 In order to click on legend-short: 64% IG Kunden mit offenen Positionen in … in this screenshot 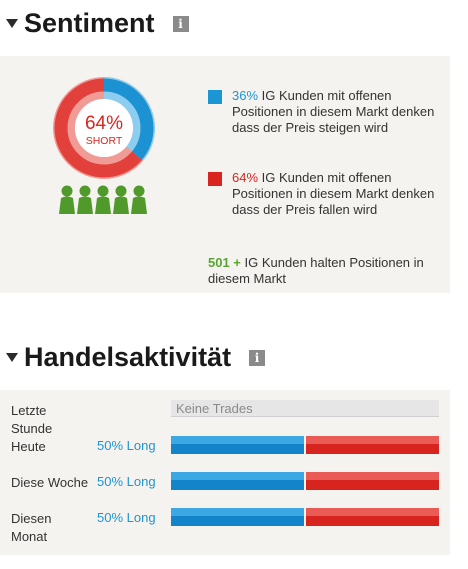, I will do `click(325, 194)`.